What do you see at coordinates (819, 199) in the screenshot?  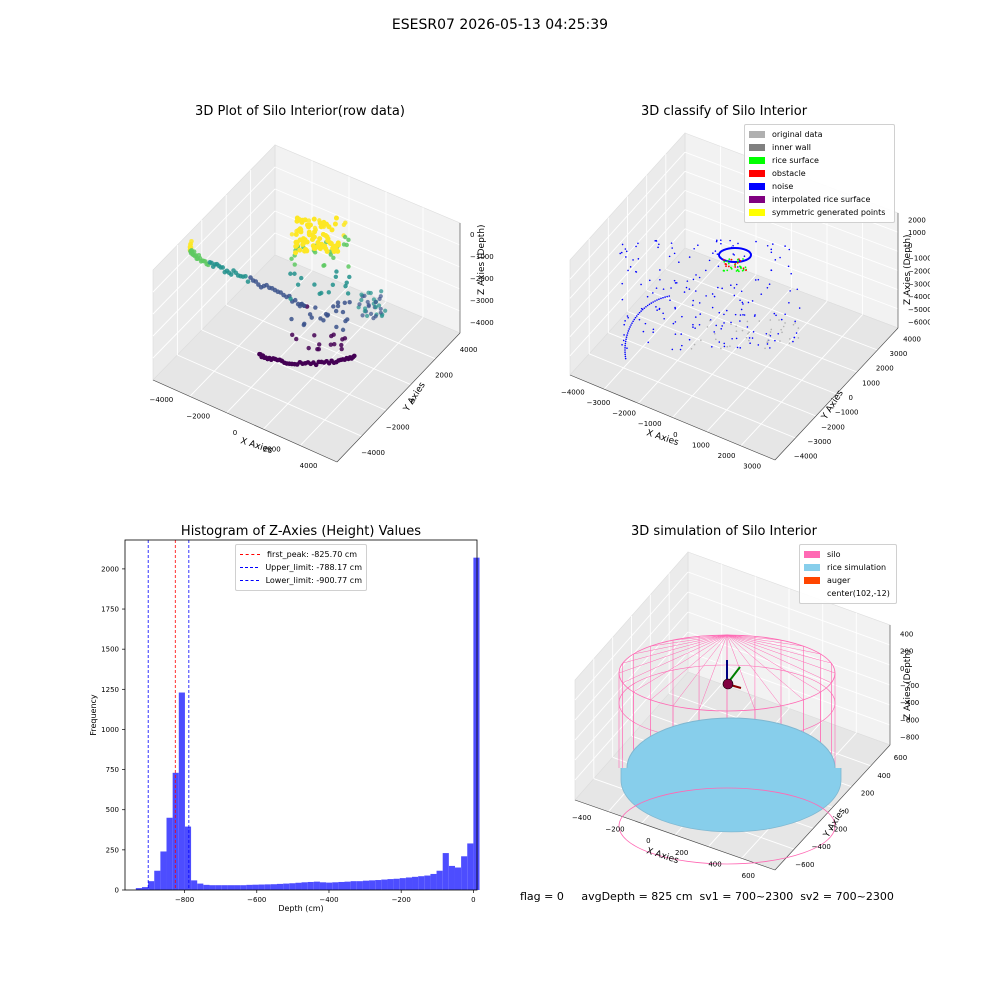 I see `legend-item: interpolated rice surface` at bounding box center [819, 199].